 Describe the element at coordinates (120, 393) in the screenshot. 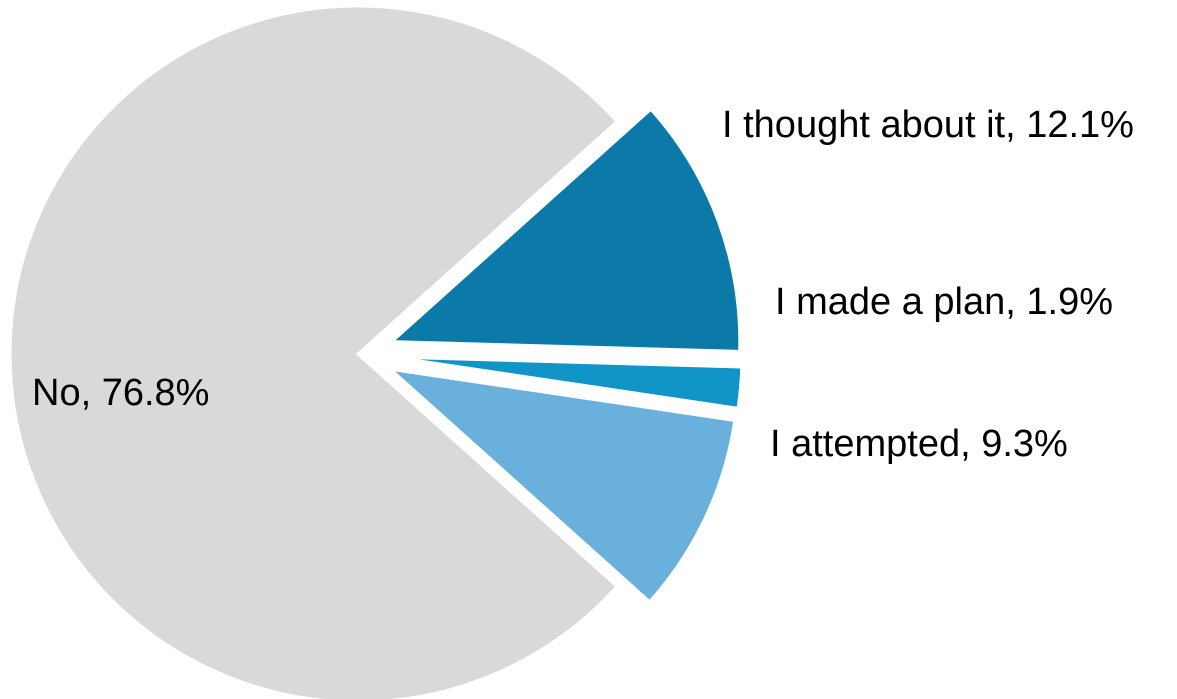

I see `data-label-no: No, 76.8%` at that location.